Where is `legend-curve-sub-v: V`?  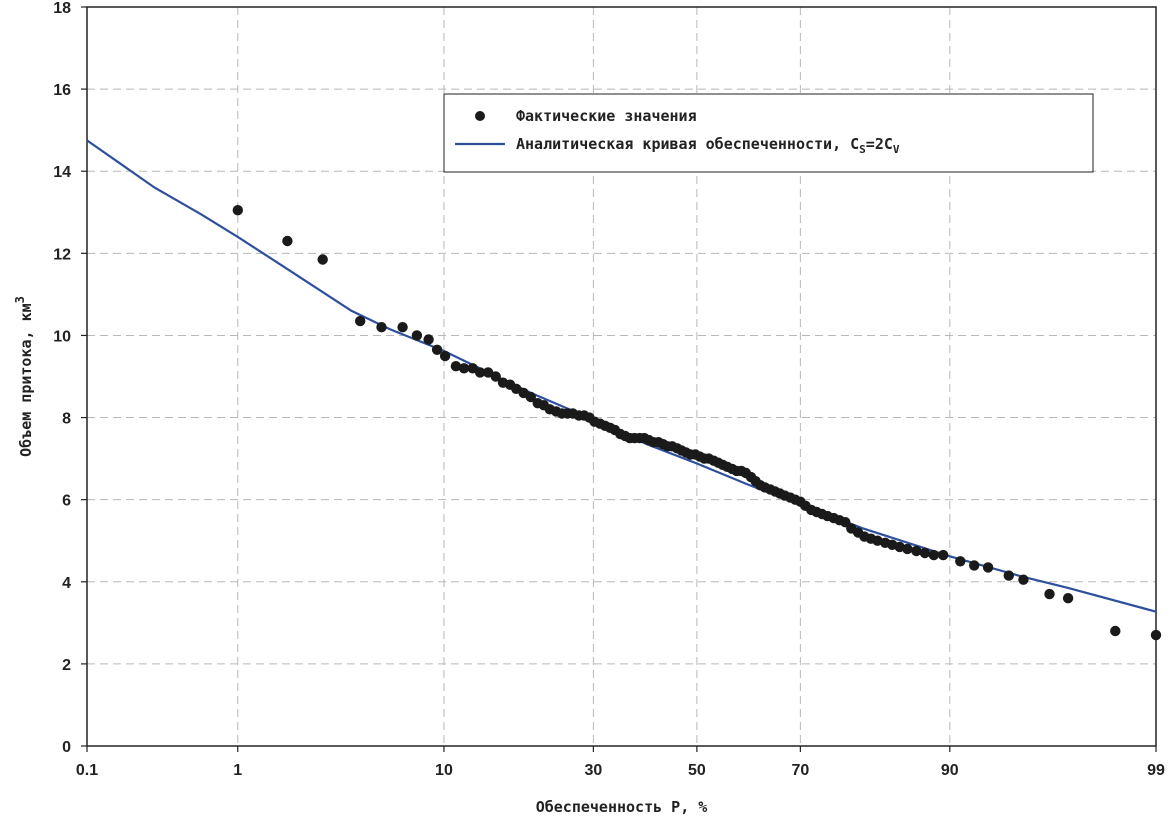 legend-curve-sub-v: V is located at coordinates (896, 149).